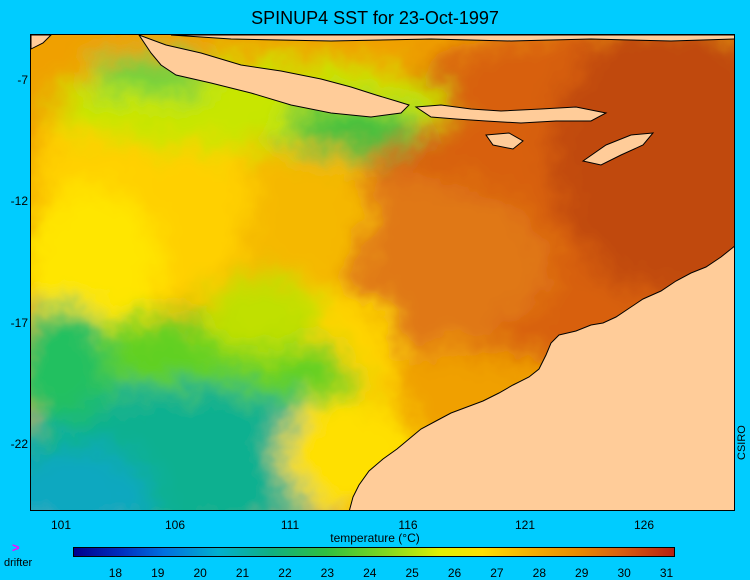 This screenshot has width=750, height=580. What do you see at coordinates (666, 573) in the screenshot?
I see `colorbar-tick-label: 31` at bounding box center [666, 573].